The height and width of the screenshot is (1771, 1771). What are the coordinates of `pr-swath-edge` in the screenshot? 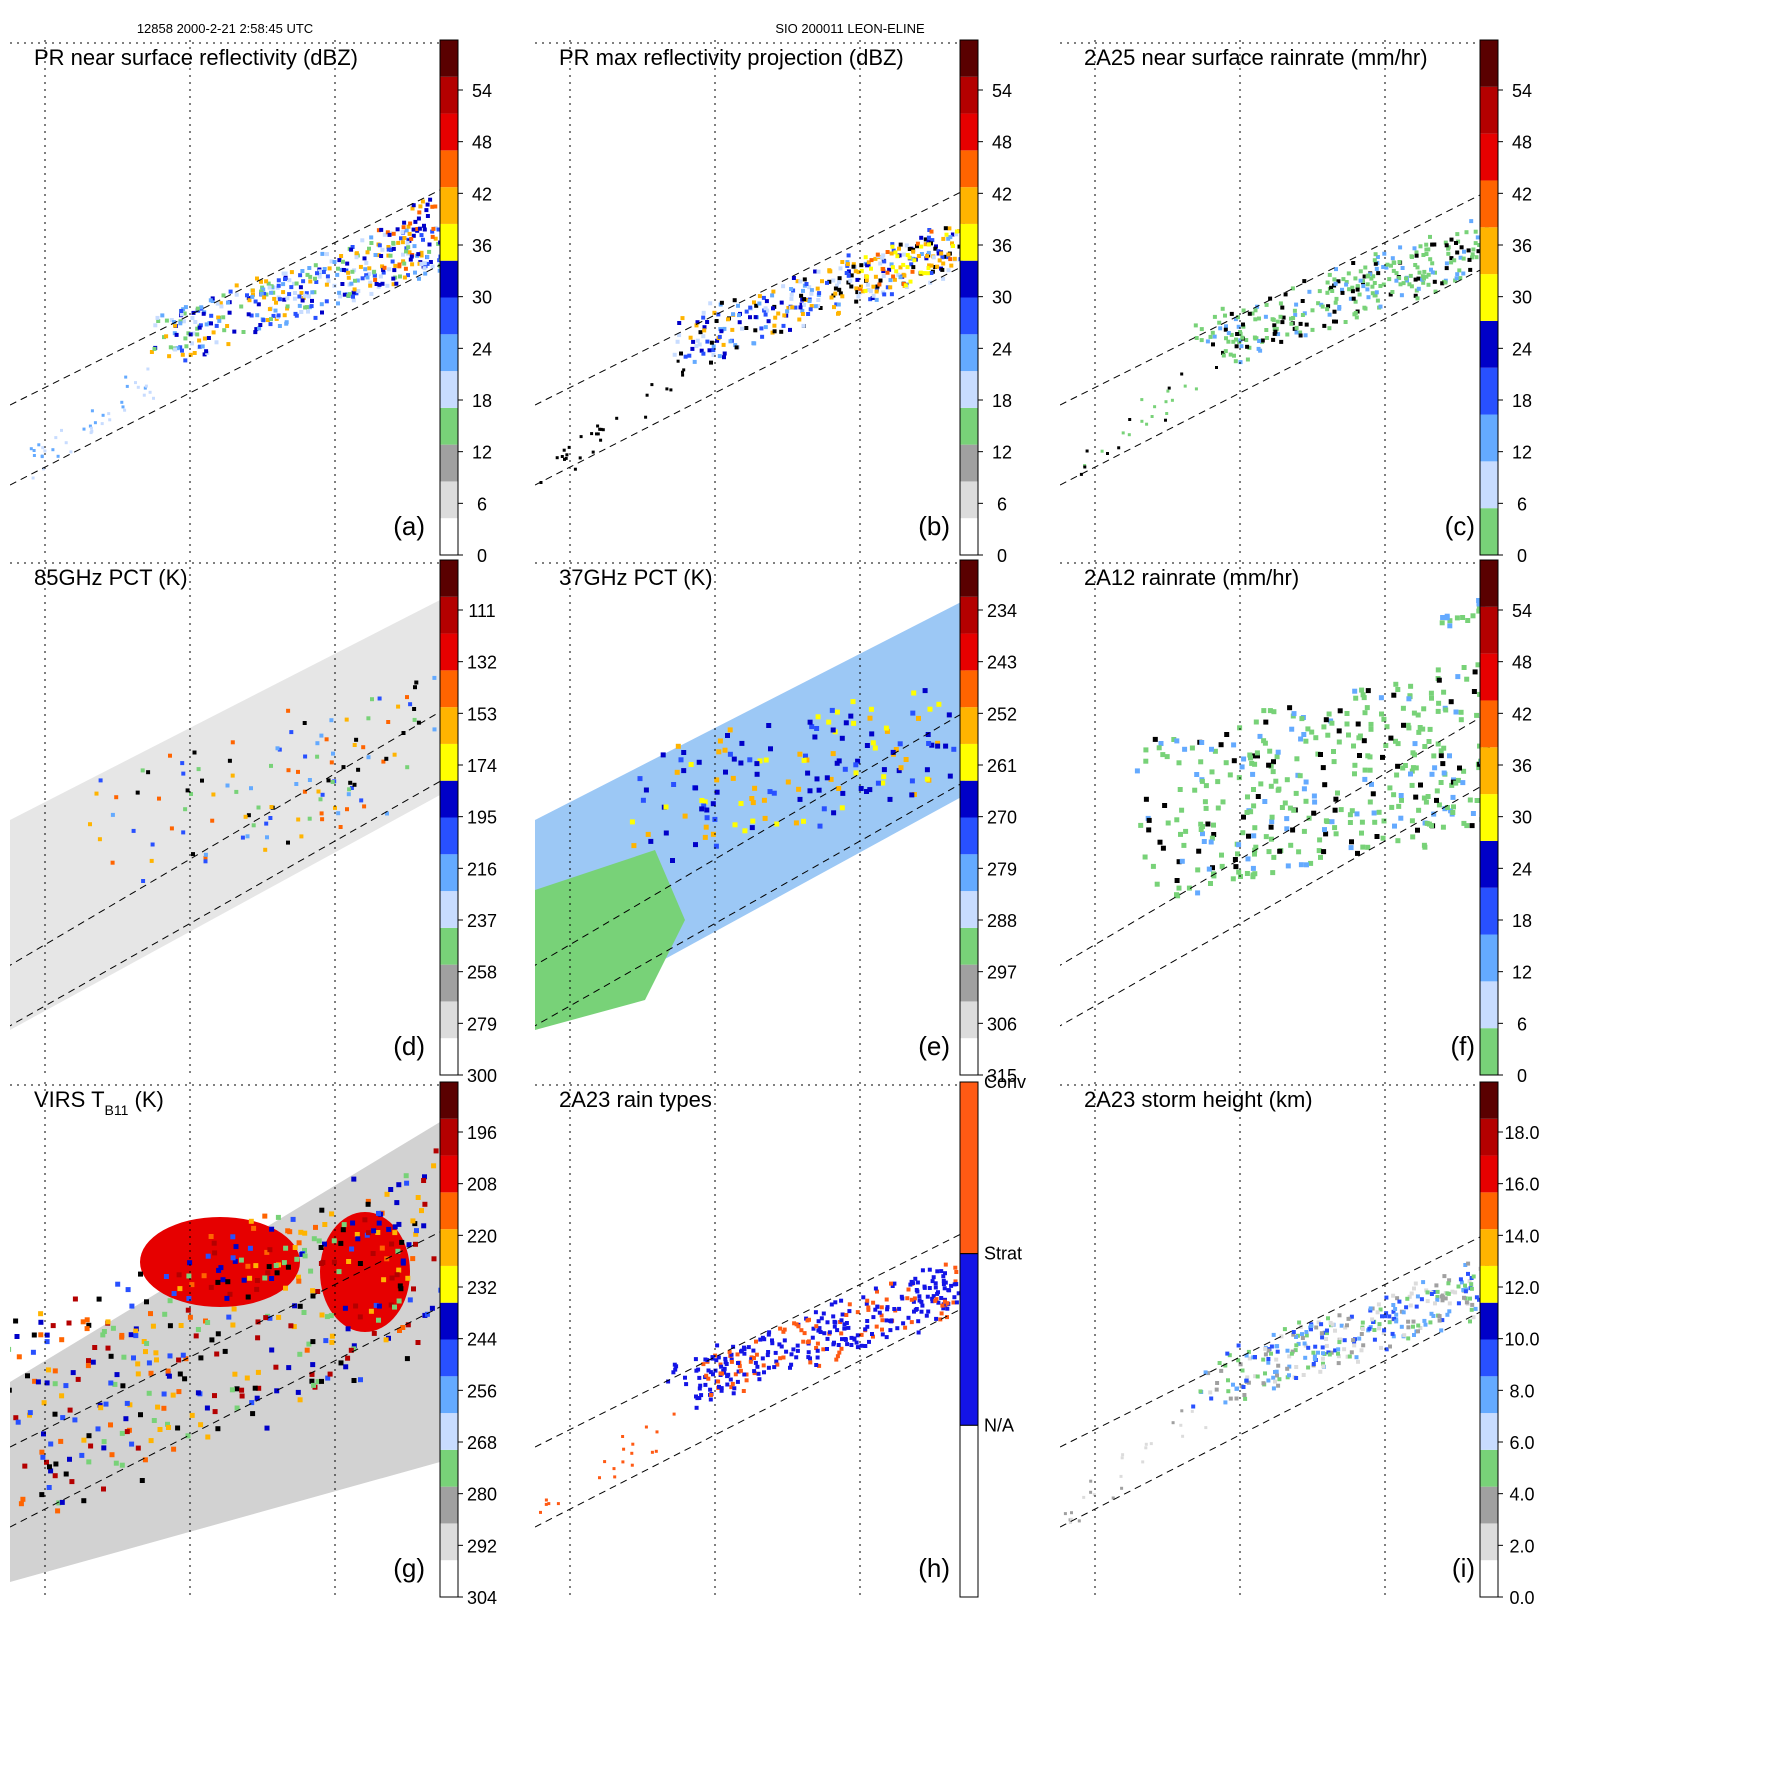 It's located at (225, 838).